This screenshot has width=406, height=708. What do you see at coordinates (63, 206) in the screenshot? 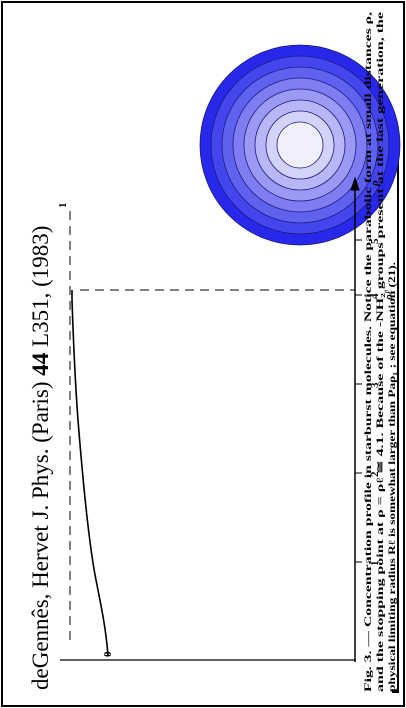
I see `y-tick-label: 1` at bounding box center [63, 206].